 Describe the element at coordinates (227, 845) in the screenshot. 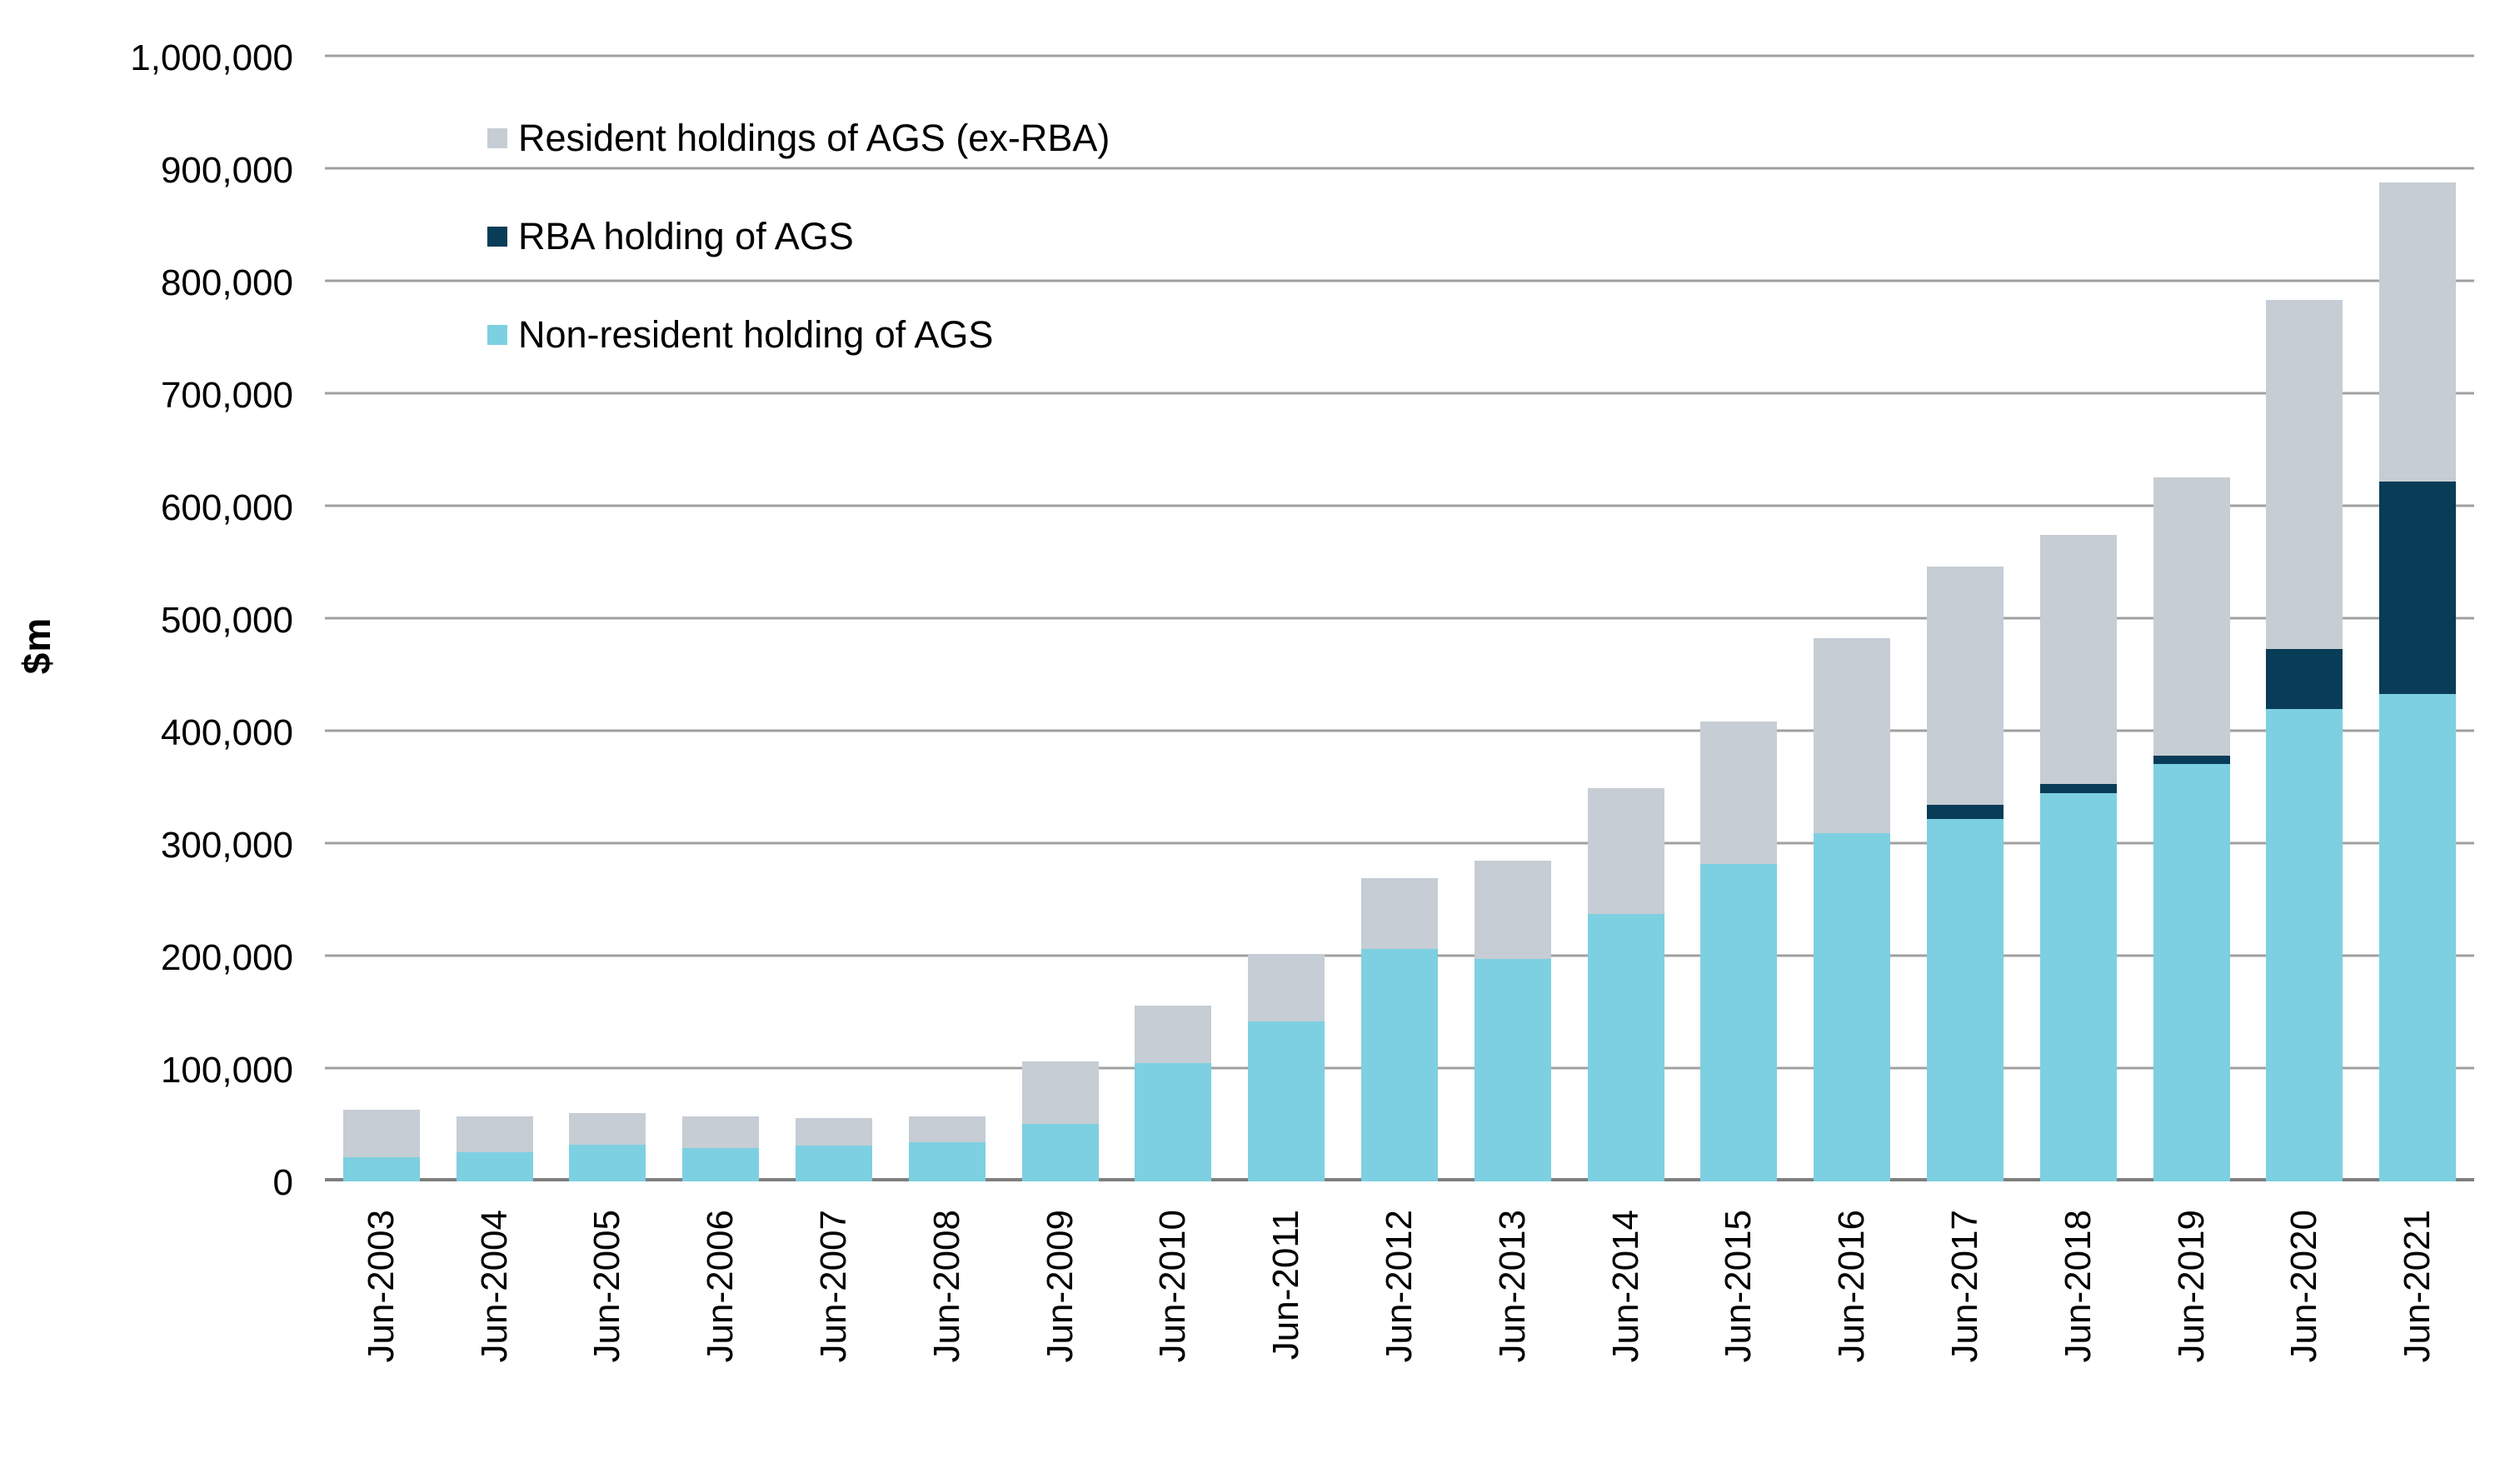

I see `y-tick-label: 300,000` at that location.